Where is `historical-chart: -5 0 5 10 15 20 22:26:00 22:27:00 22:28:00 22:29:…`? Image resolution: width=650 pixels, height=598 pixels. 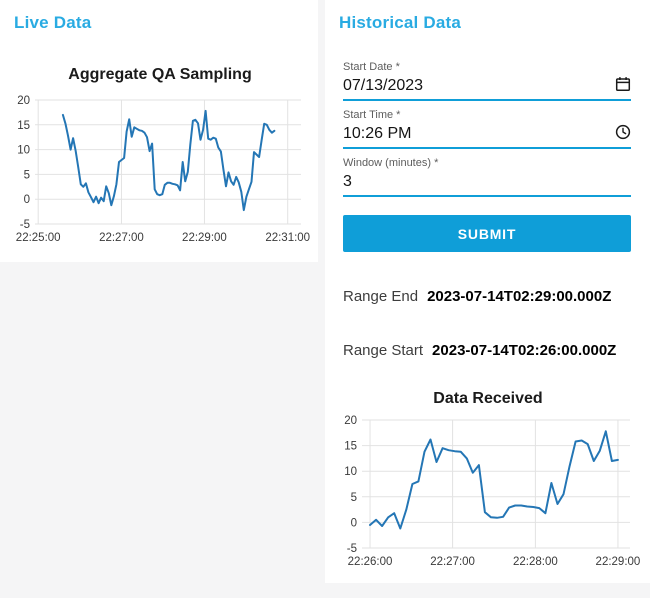 historical-chart: -5 0 5 10 15 20 22:26:00 22:27:00 22:28:00 22:29:… is located at coordinates (492, 491).